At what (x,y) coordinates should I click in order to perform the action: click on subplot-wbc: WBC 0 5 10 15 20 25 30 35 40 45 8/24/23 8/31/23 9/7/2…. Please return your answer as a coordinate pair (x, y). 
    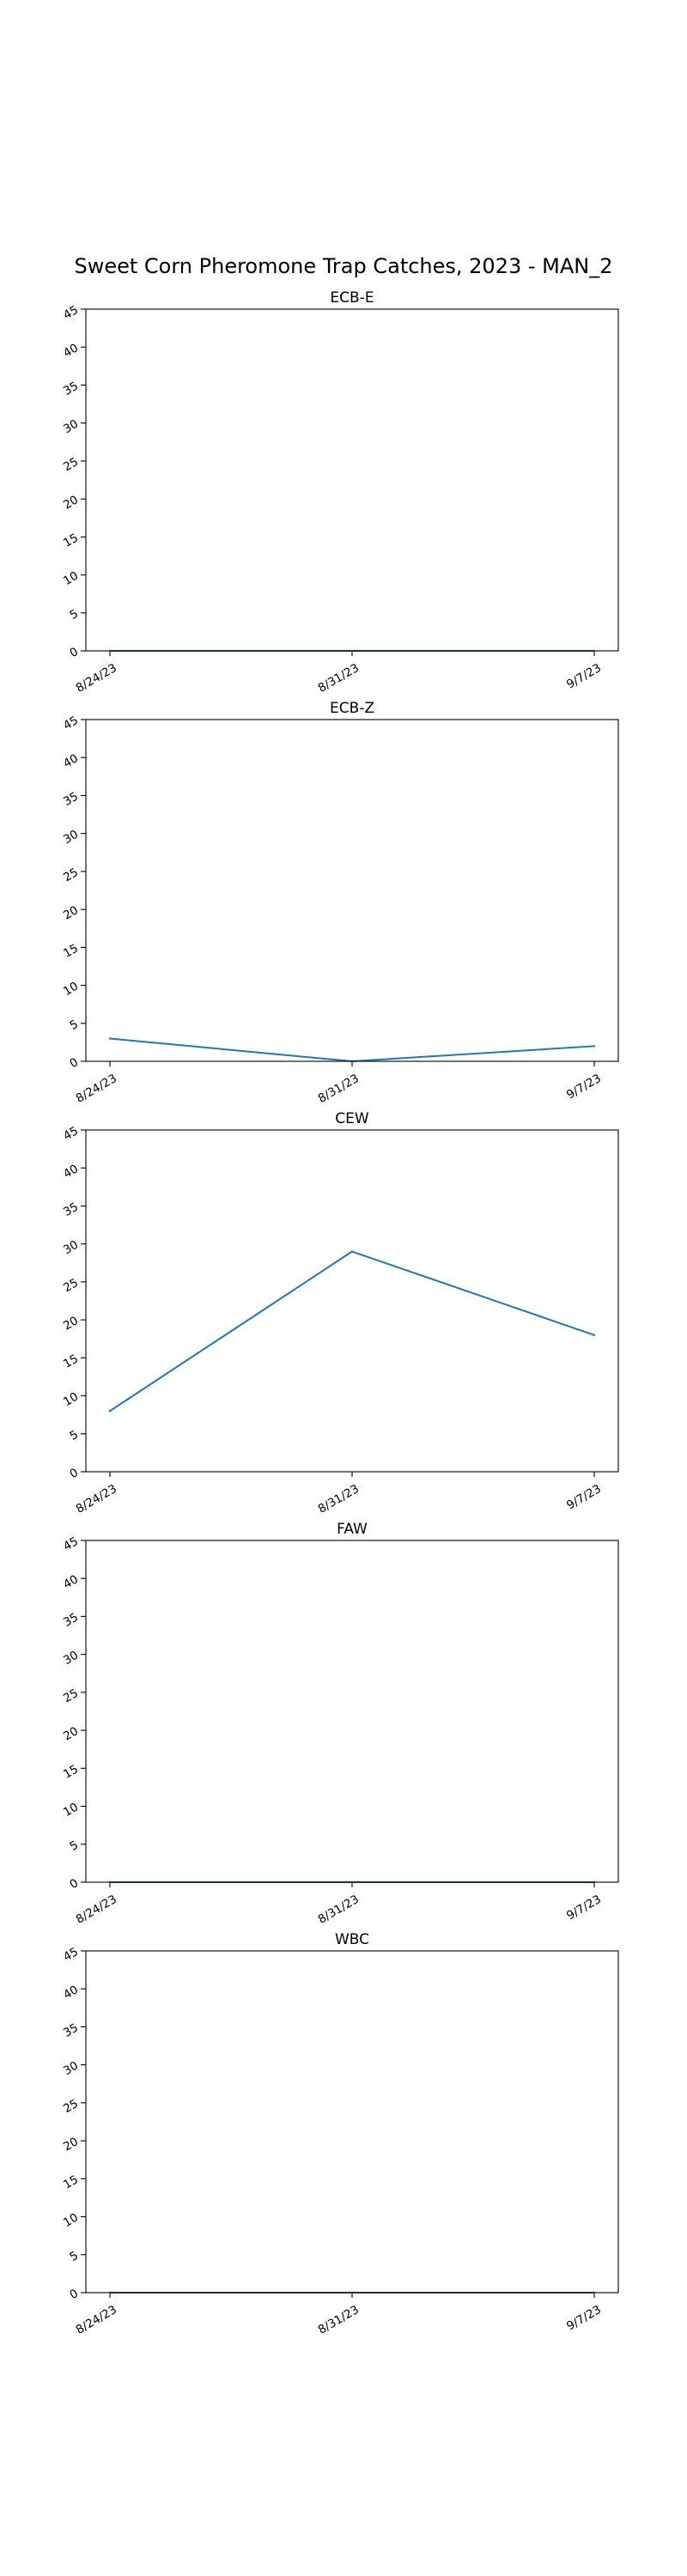
    Looking at the image, I should click on (340, 2134).